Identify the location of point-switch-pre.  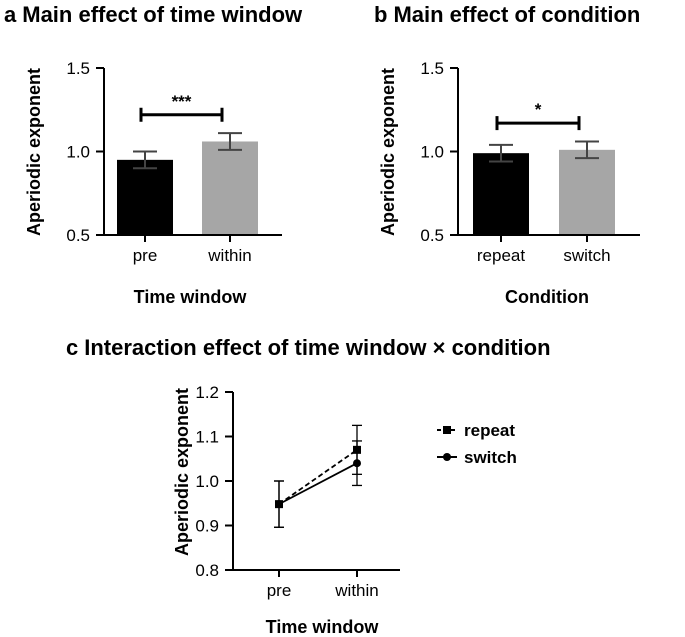
(279, 504).